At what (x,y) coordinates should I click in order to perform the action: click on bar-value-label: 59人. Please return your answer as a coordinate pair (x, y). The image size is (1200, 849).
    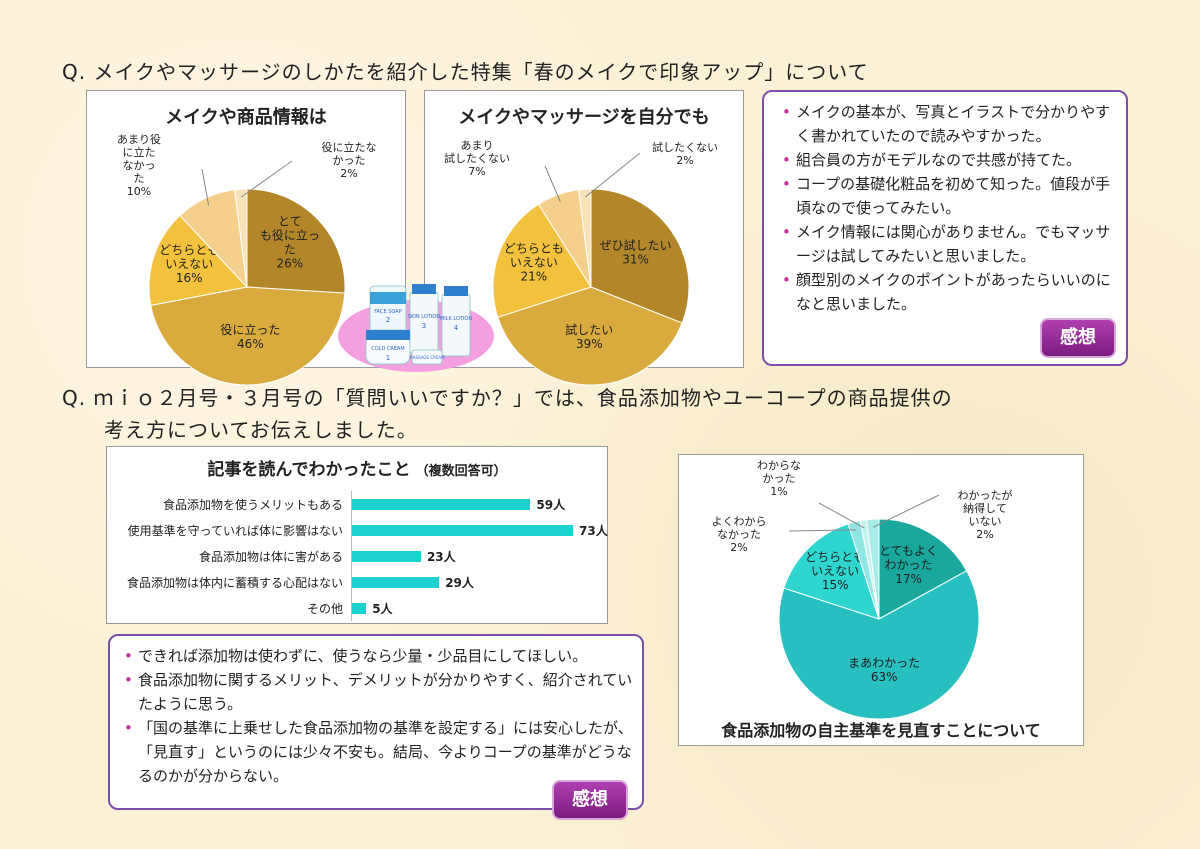
    Looking at the image, I should click on (551, 505).